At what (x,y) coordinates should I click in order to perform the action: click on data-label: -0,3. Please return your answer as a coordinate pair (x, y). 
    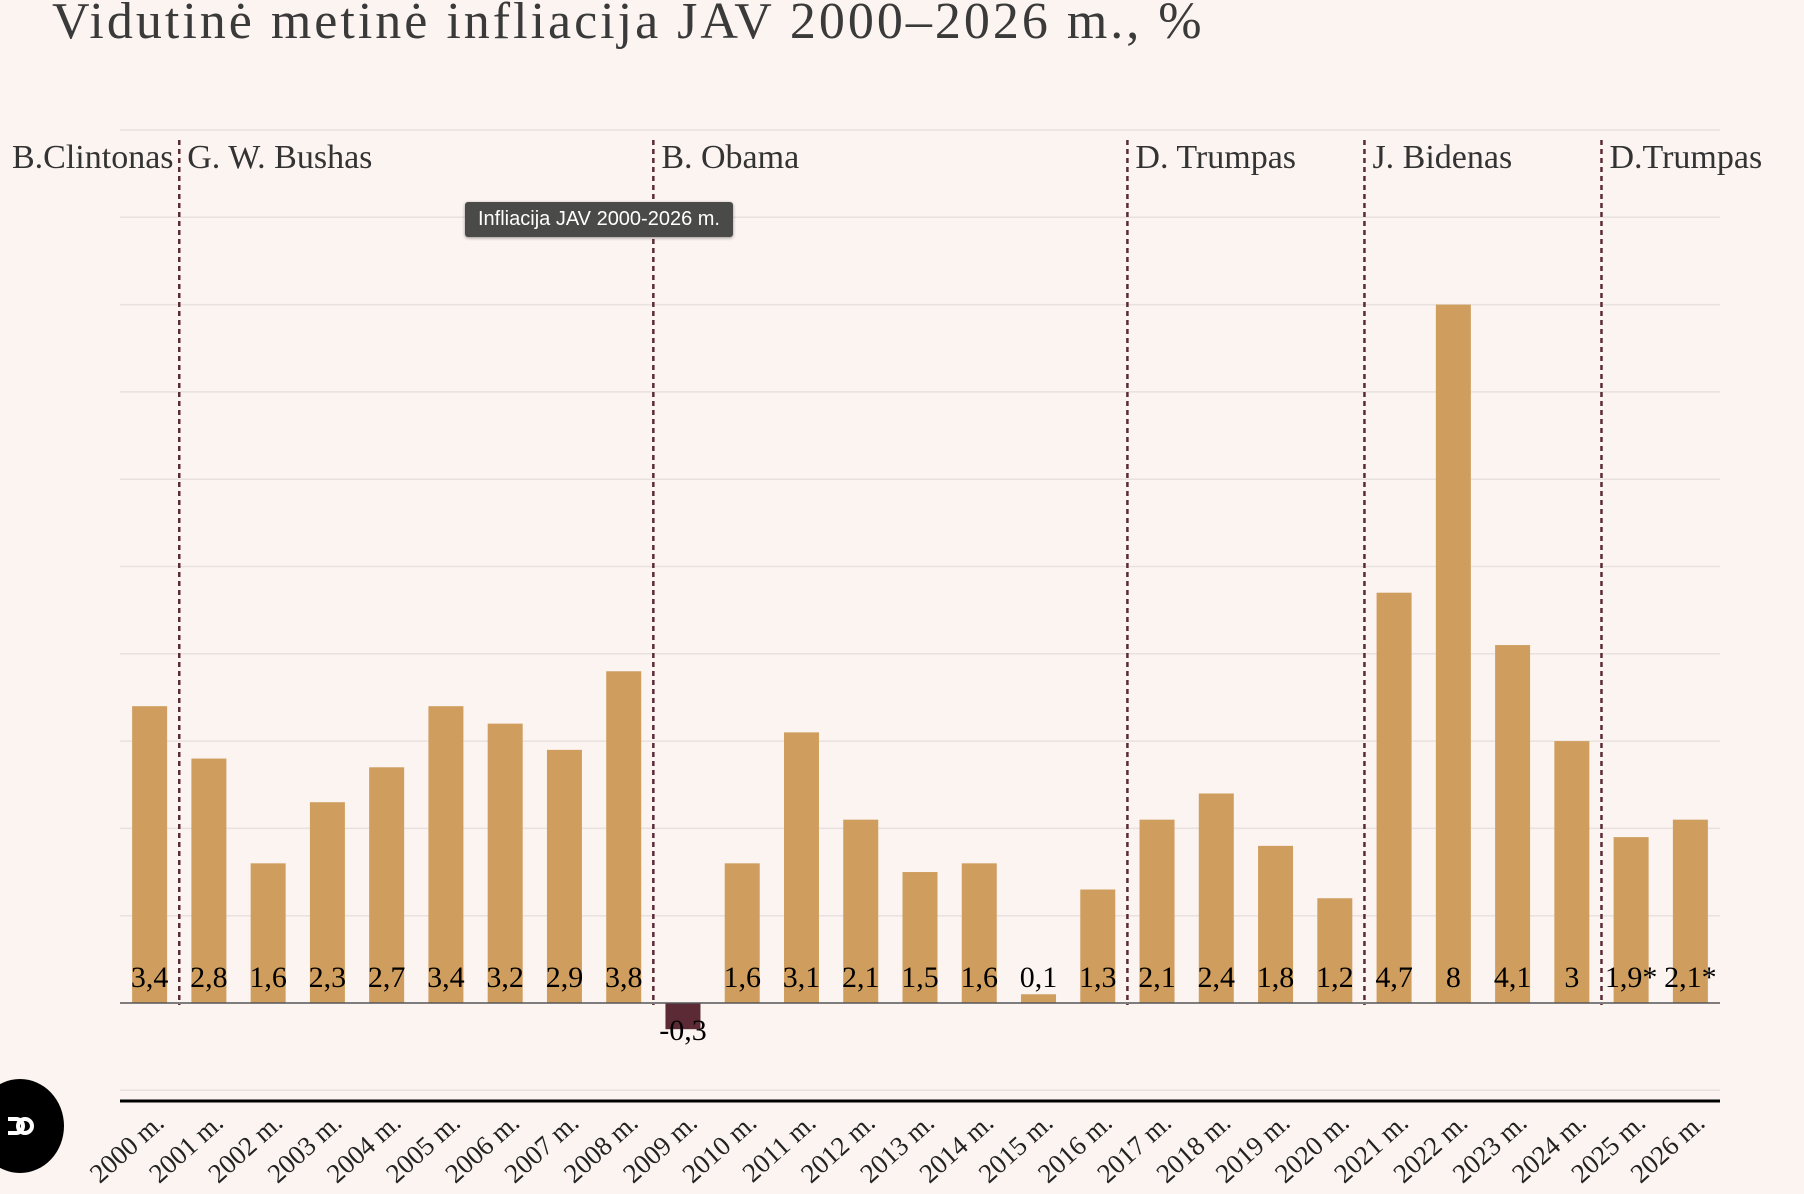
    Looking at the image, I should click on (683, 1030).